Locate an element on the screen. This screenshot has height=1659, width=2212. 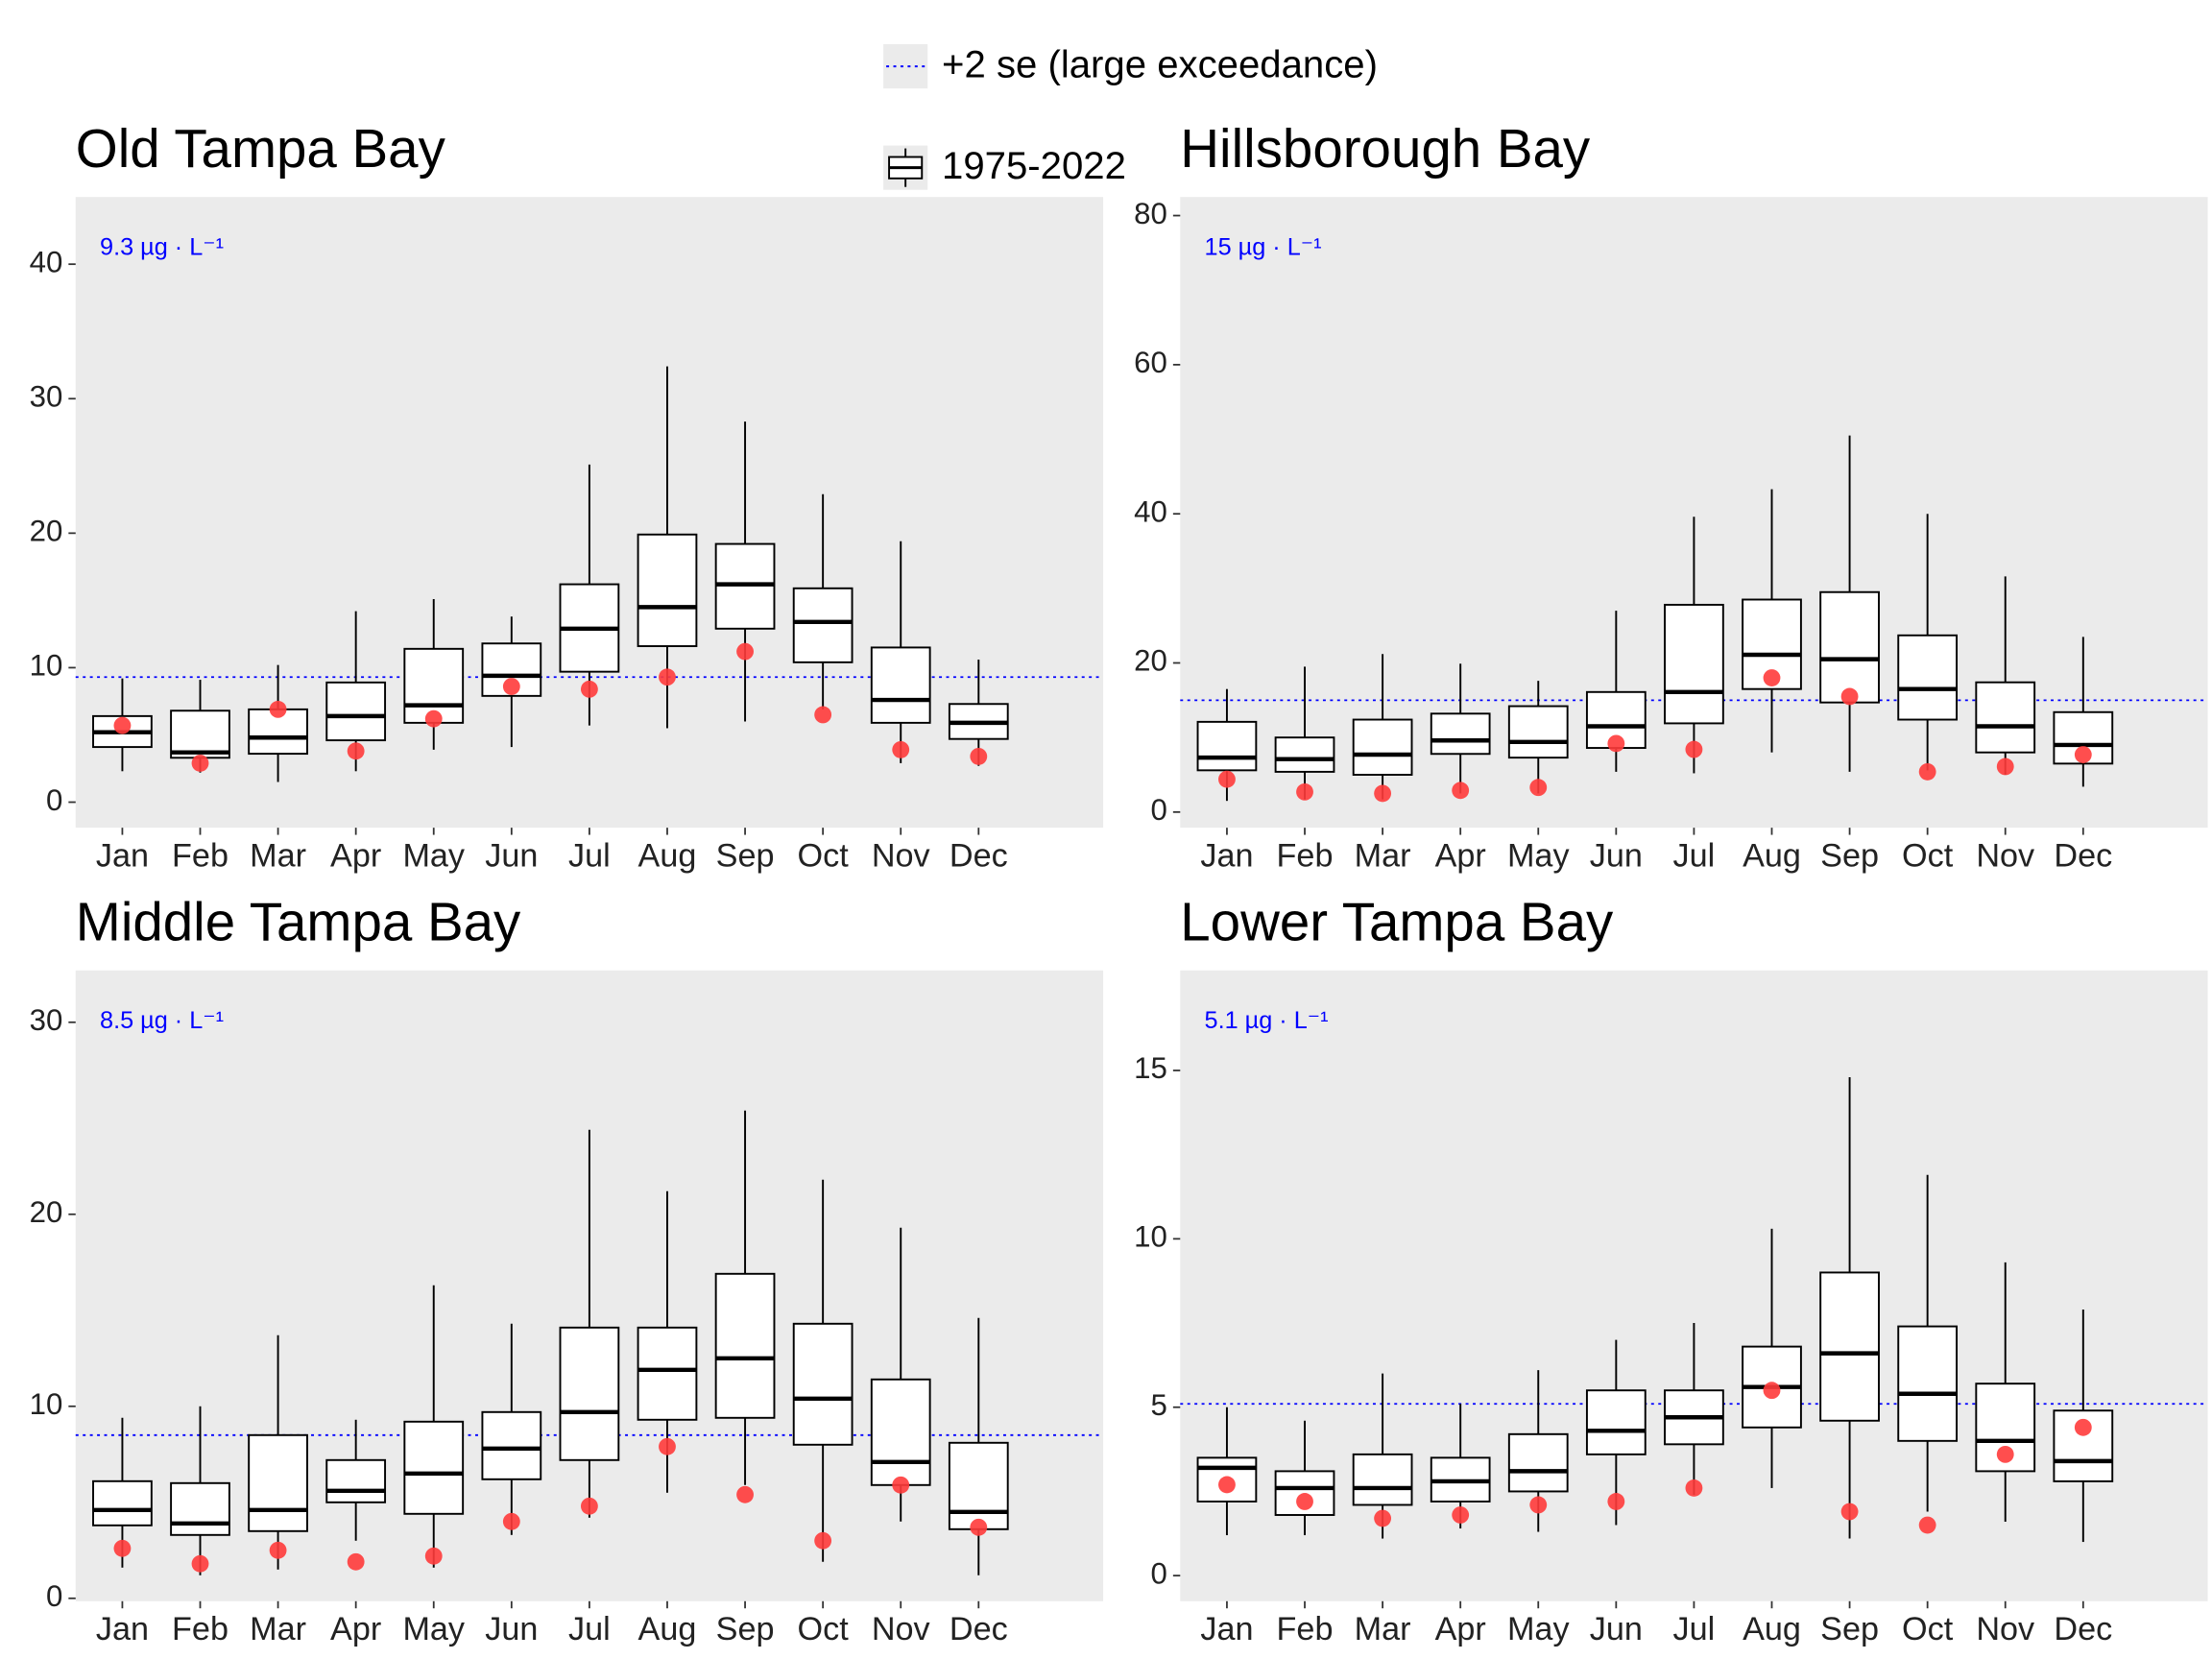
x-tick-label: May is located at coordinates (433, 1629).